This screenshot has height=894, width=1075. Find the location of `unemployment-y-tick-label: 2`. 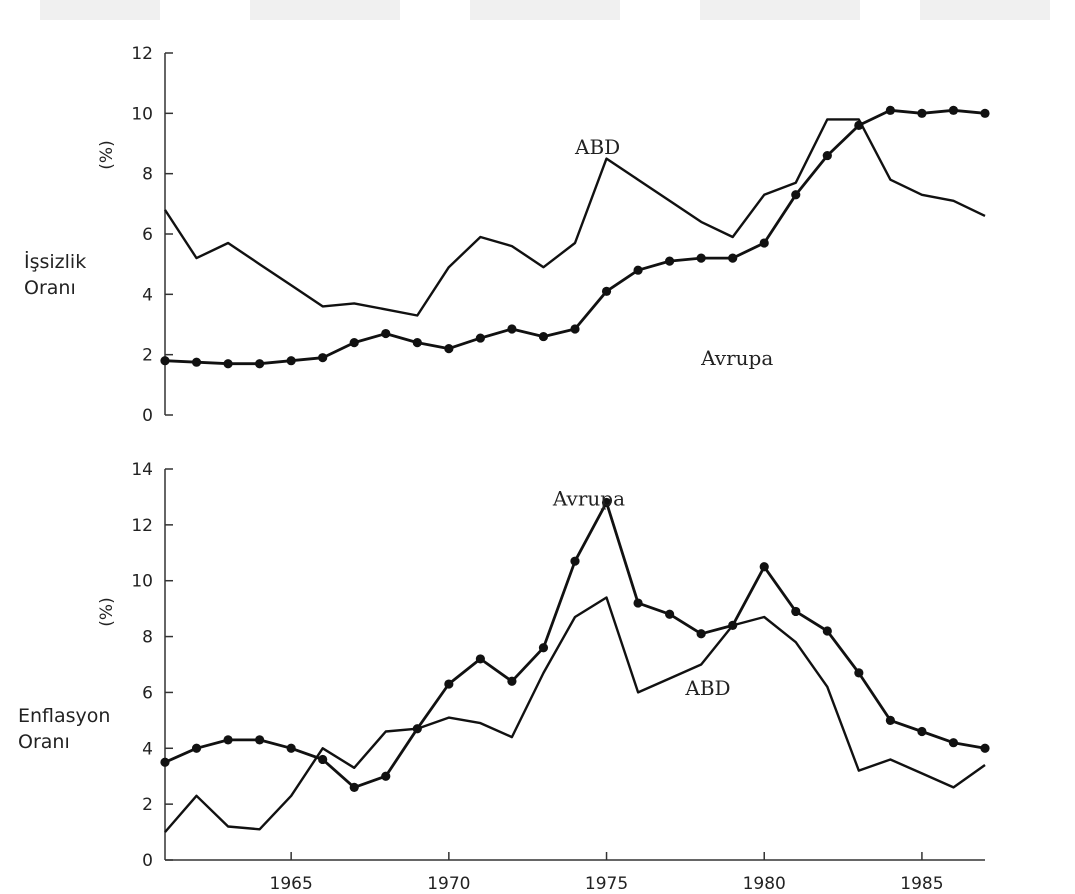

unemployment-y-tick-label: 2 is located at coordinates (147, 356).